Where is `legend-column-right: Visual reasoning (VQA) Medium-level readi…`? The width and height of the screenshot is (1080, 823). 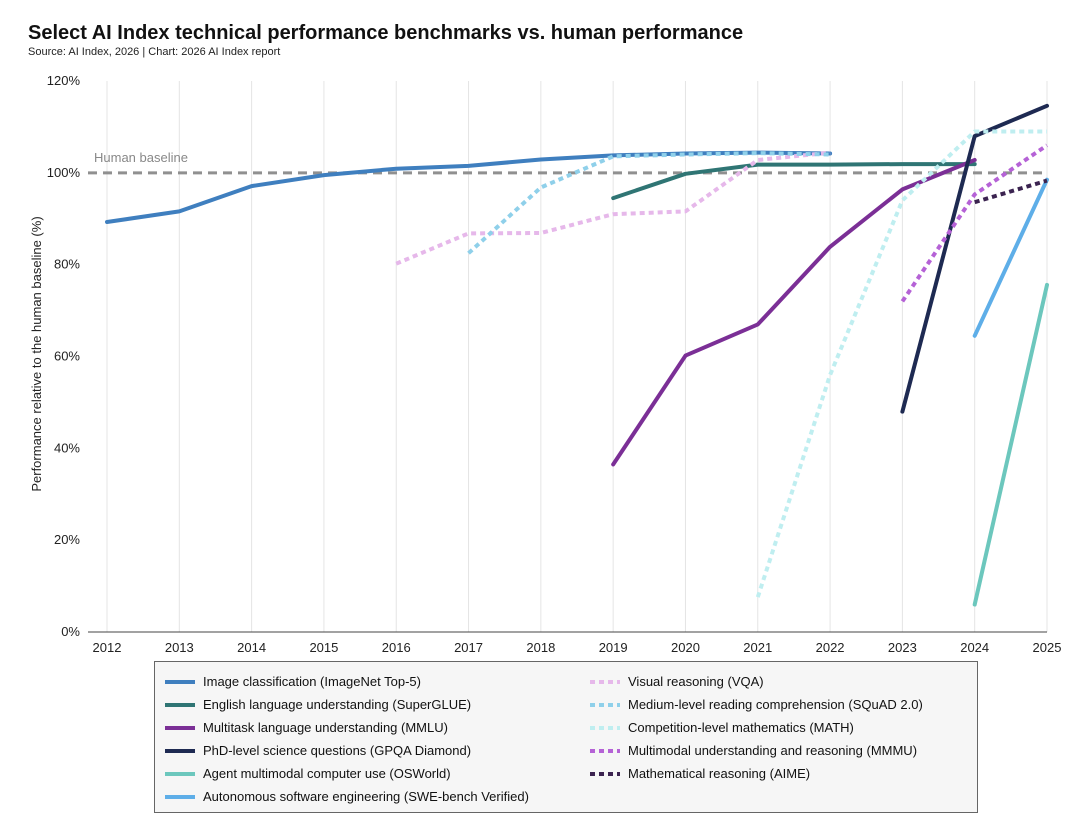 legend-column-right: Visual reasoning (VQA) Medium-level readi… is located at coordinates (755, 727).